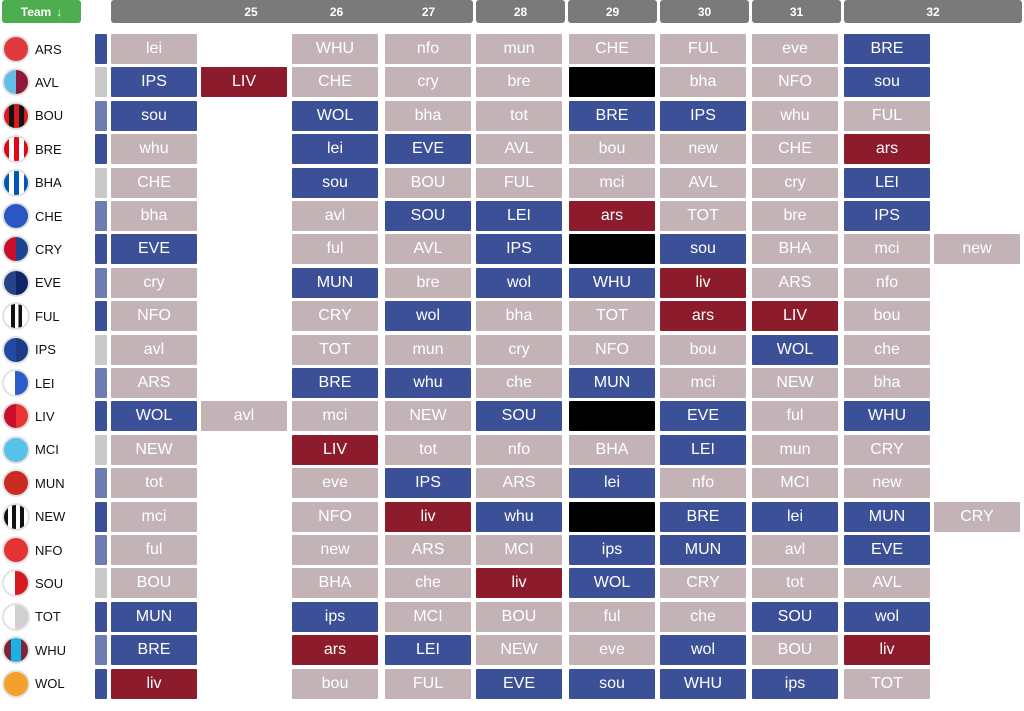 The image size is (1024, 711). Describe the element at coordinates (519, 550) in the screenshot. I see `fixture-cell: MCI` at that location.